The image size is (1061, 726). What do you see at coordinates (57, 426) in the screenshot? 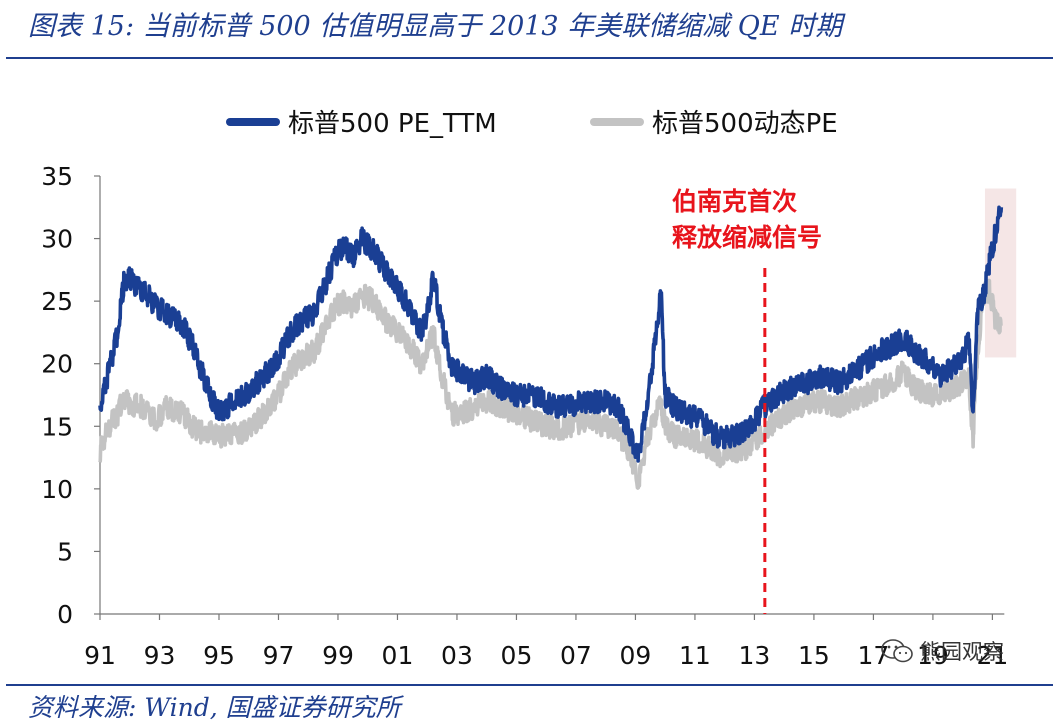
I see `y-tick-label: 15` at bounding box center [57, 426].